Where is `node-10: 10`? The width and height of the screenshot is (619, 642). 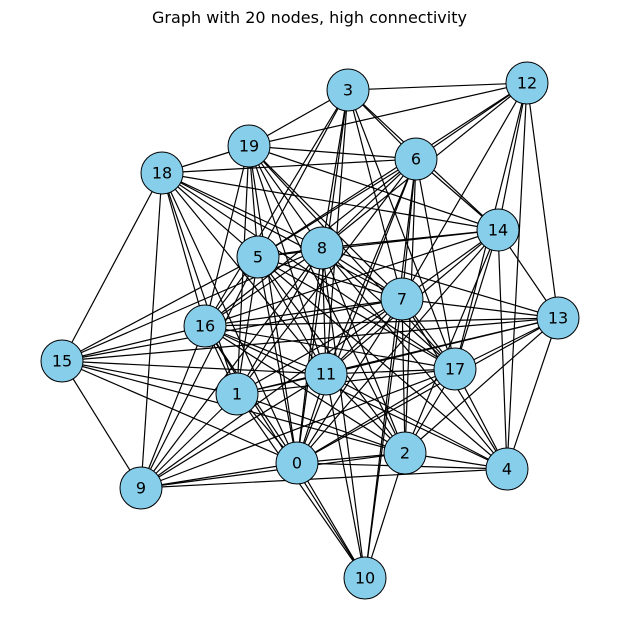
node-10: 10 is located at coordinates (365, 578).